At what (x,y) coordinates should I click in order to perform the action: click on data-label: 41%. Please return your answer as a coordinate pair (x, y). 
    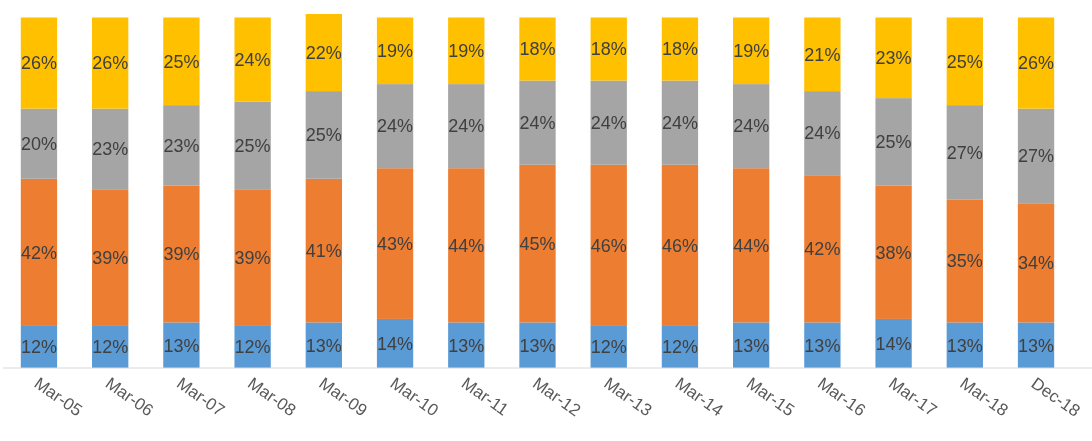
    Looking at the image, I should click on (323, 250).